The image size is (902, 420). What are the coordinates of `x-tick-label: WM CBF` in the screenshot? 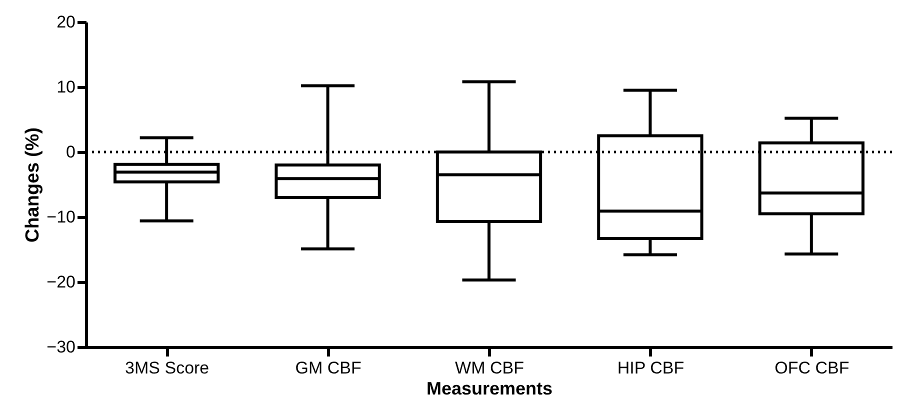 It's located at (489, 368).